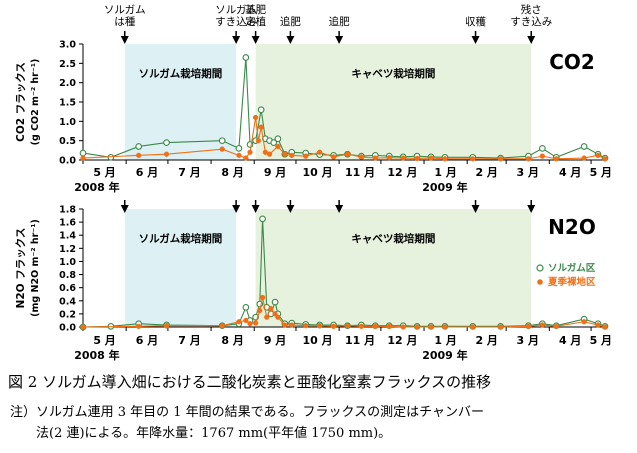 This screenshot has height=453, width=637. Describe the element at coordinates (531, 22) in the screenshot. I see `event-label: すき込み` at that location.